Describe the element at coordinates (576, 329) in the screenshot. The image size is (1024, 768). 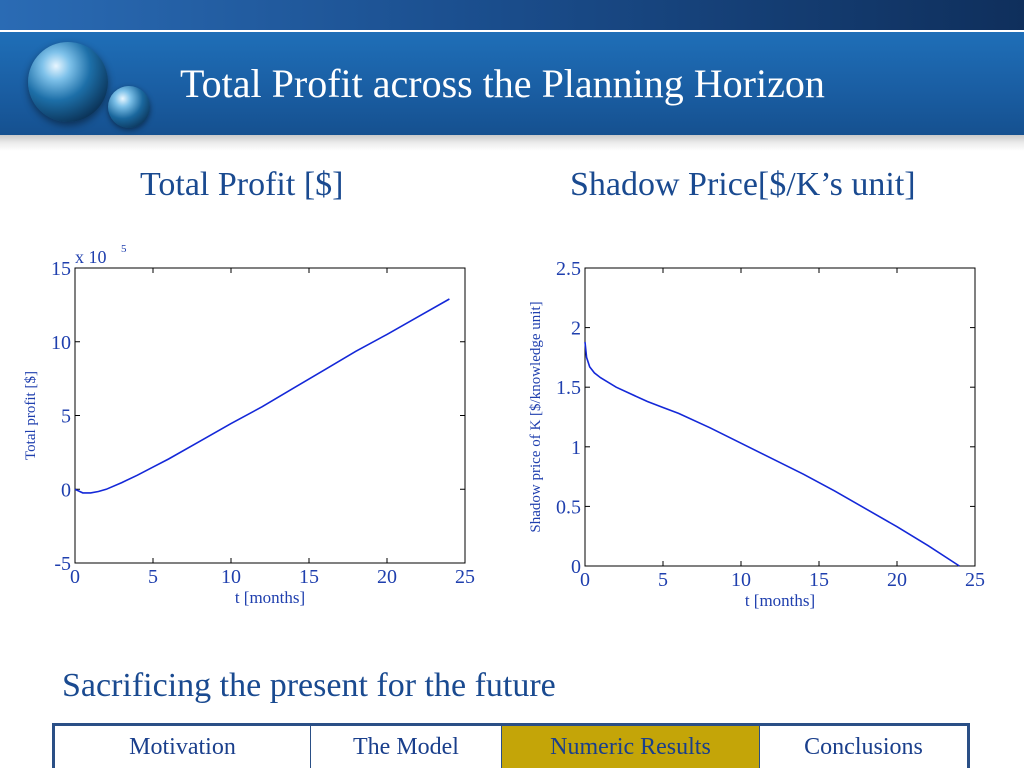
I see `y-tick-label: 2` at that location.